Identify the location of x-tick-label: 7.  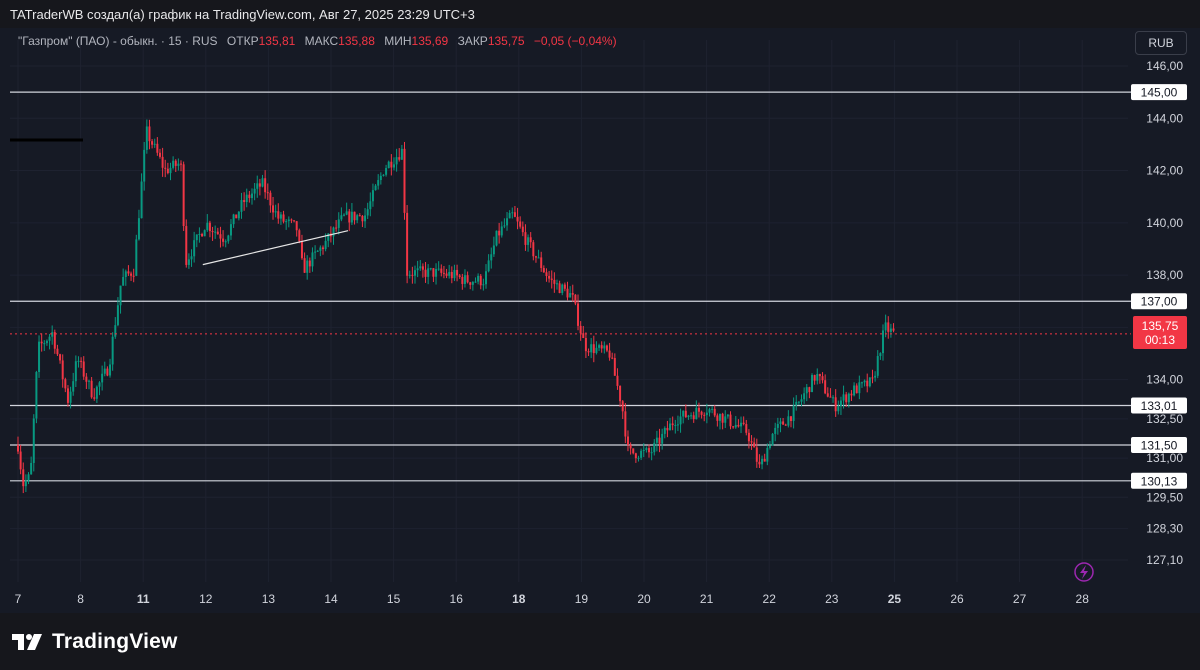
(18, 599).